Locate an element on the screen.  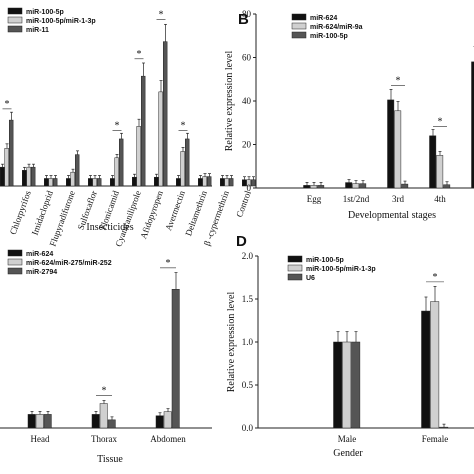
category-label: 3rd is located at coordinates (398, 199).